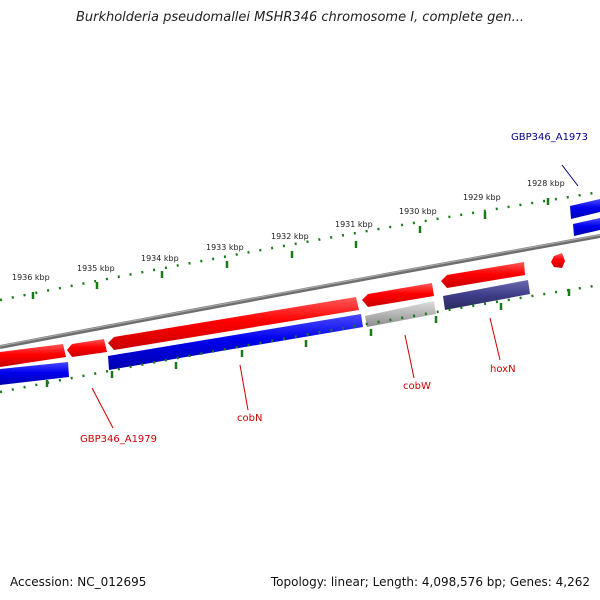  Describe the element at coordinates (96, 268) in the screenshot. I see `kbp-label: 1935 kbp` at that location.